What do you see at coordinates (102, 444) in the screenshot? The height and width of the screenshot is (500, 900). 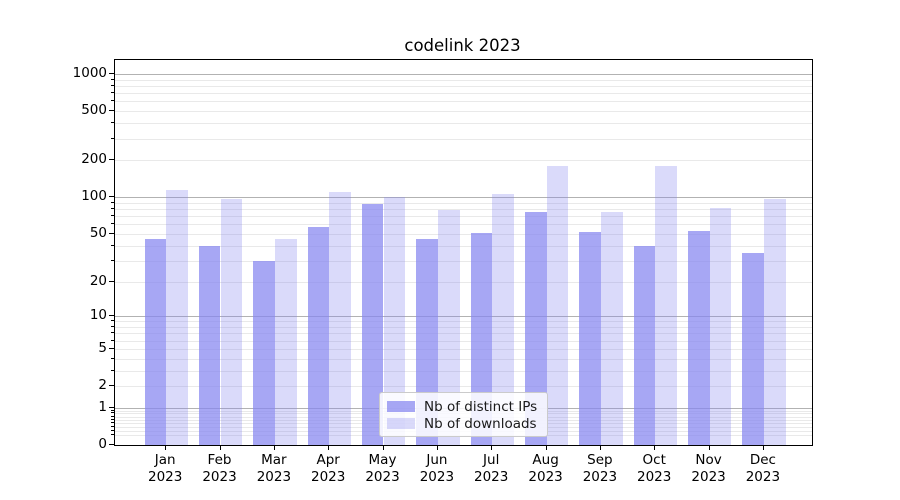 I see `y-tick-label: 0` at bounding box center [102, 444].